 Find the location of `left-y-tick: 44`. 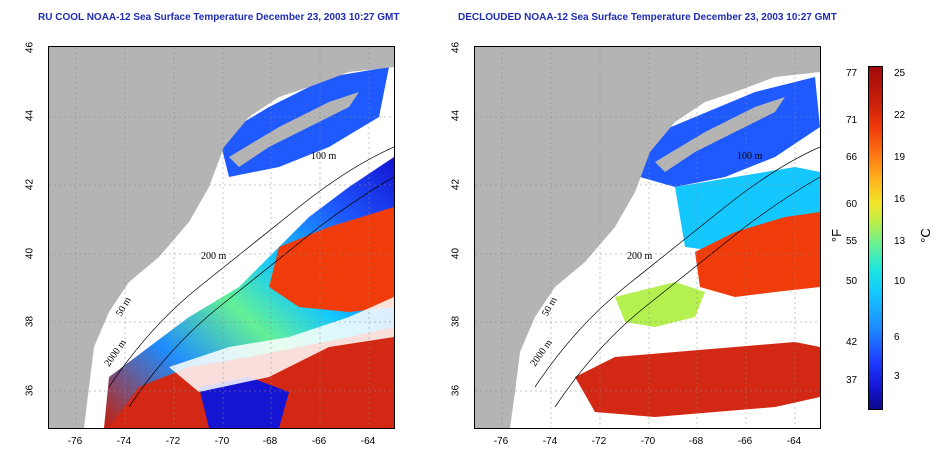

left-y-tick: 44 is located at coordinates (30, 115).